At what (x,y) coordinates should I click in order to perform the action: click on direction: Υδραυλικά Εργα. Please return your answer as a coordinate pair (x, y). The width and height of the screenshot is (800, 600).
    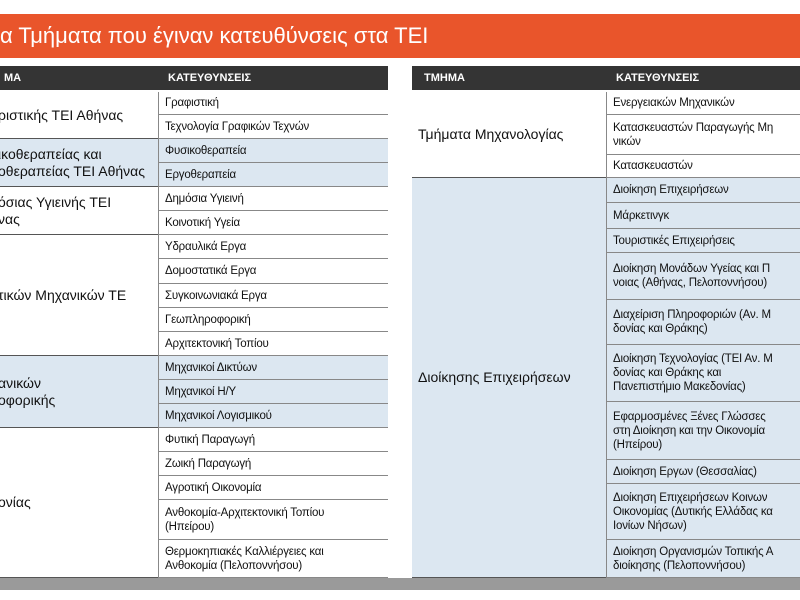
    Looking at the image, I should click on (273, 247).